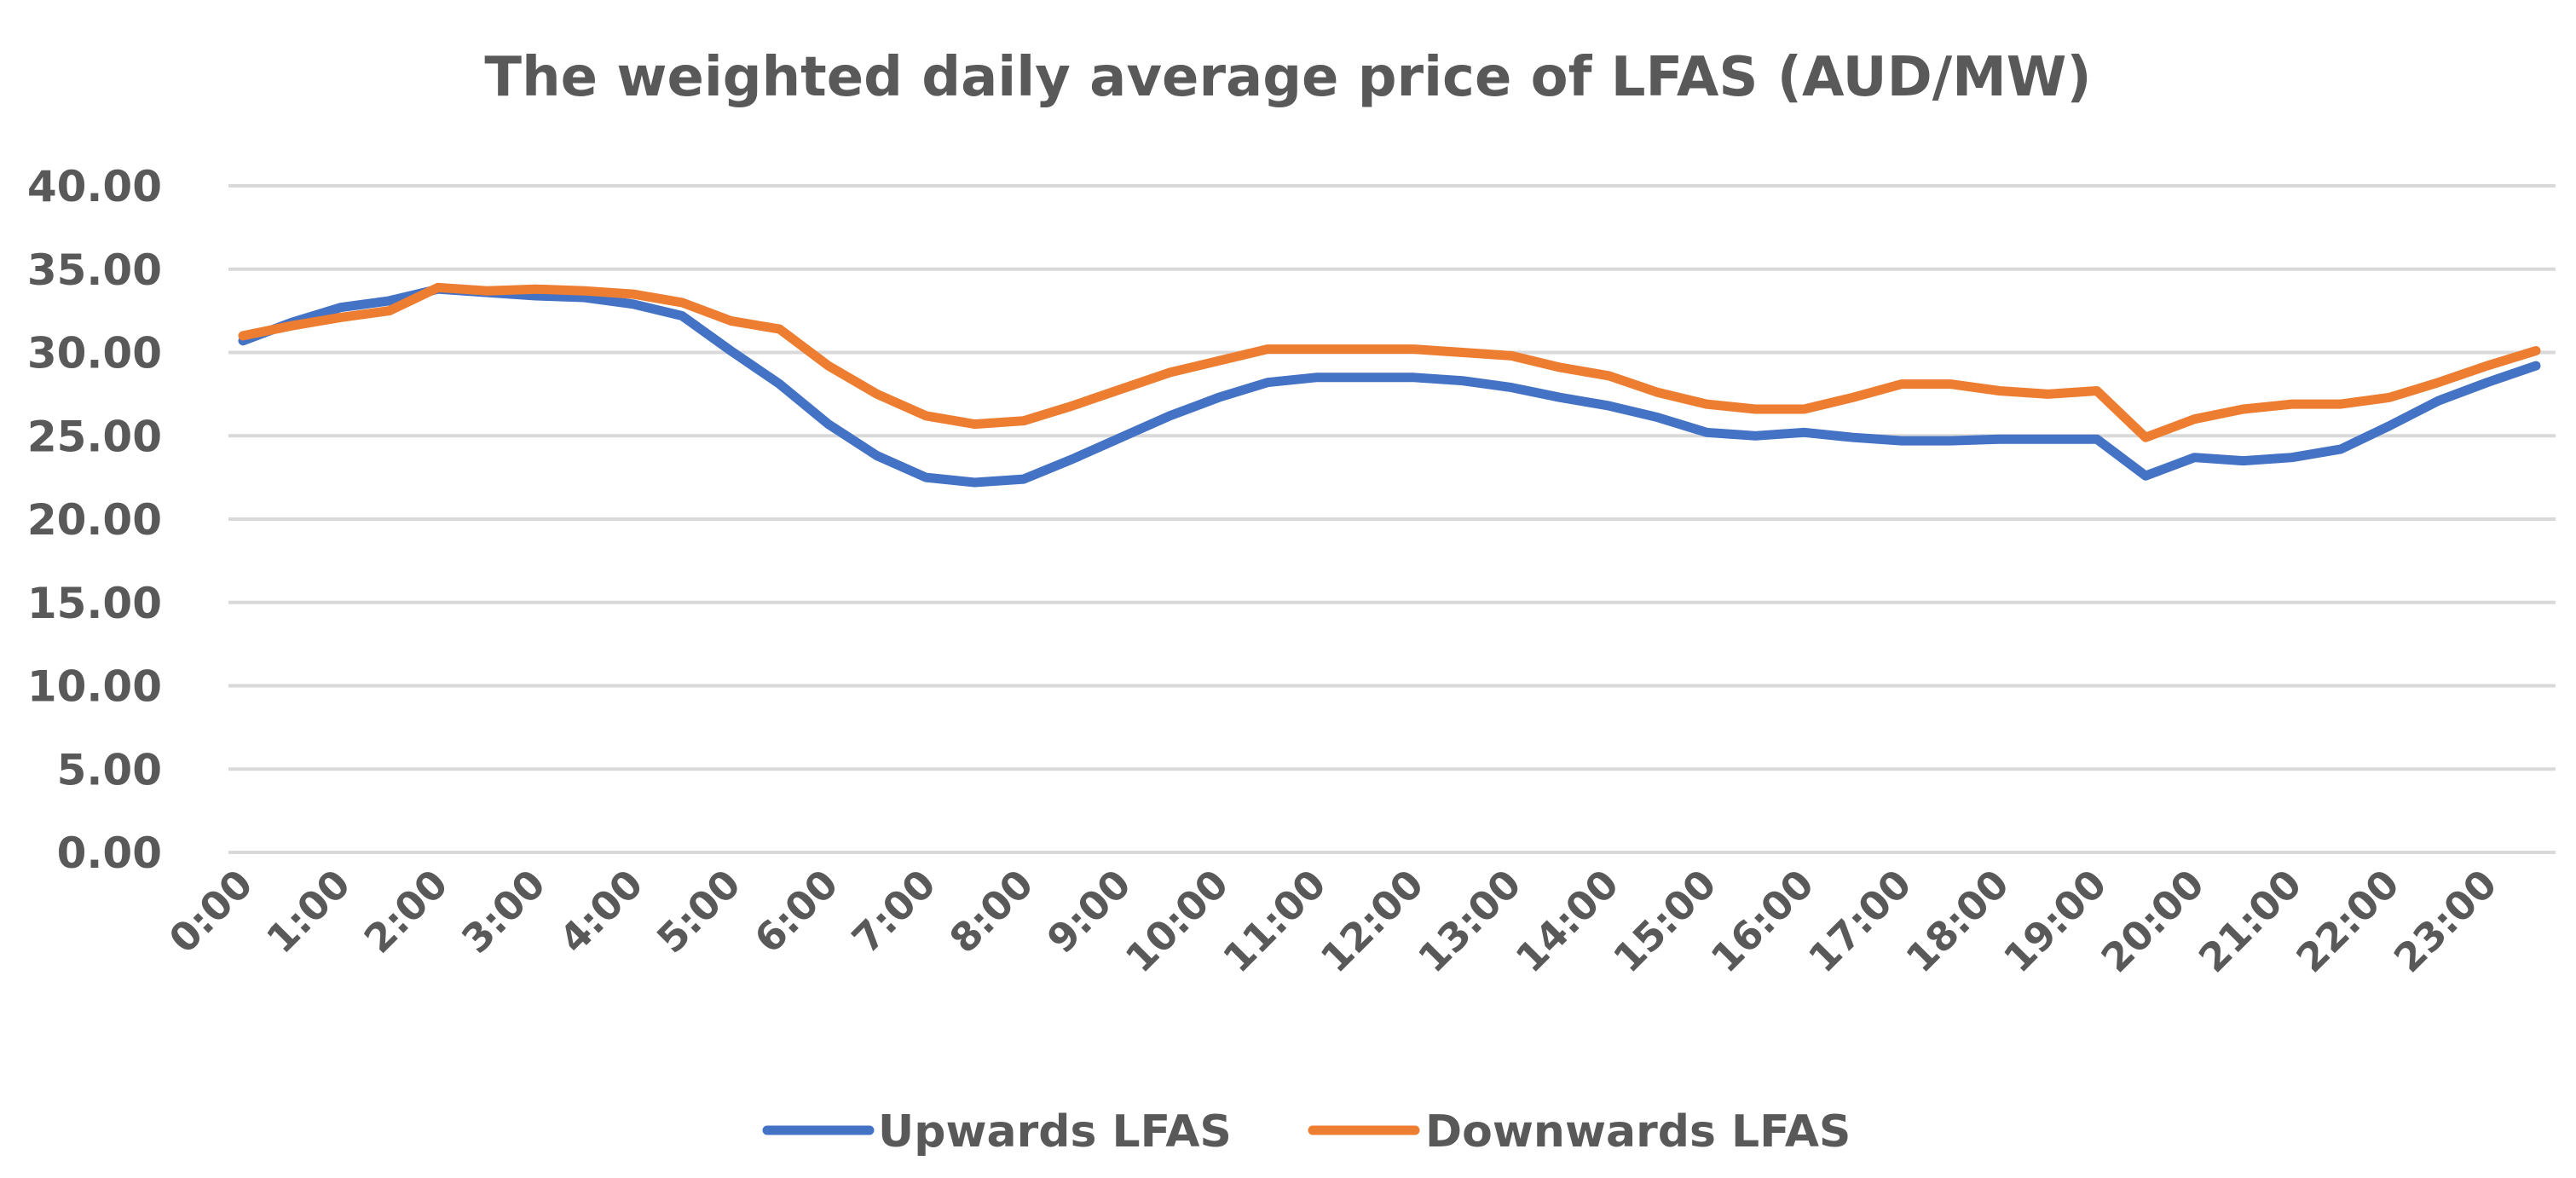 The width and height of the screenshot is (2576, 1178). Describe the element at coordinates (1177, 922) in the screenshot. I see `x-tick-label: 10:00` at that location.